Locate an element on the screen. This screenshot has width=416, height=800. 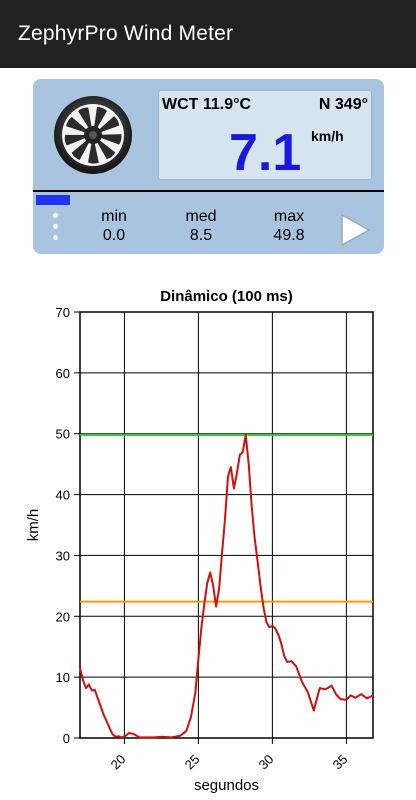
y-tick-label: 50 is located at coordinates (63, 434).